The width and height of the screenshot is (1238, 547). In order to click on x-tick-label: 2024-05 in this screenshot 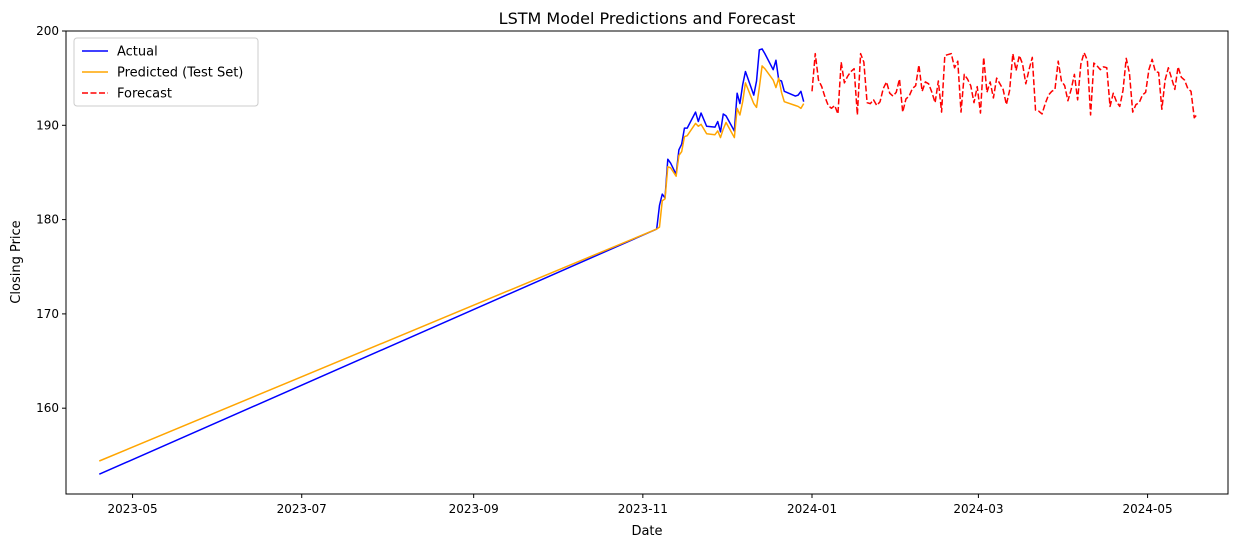, I will do `click(1148, 509)`.